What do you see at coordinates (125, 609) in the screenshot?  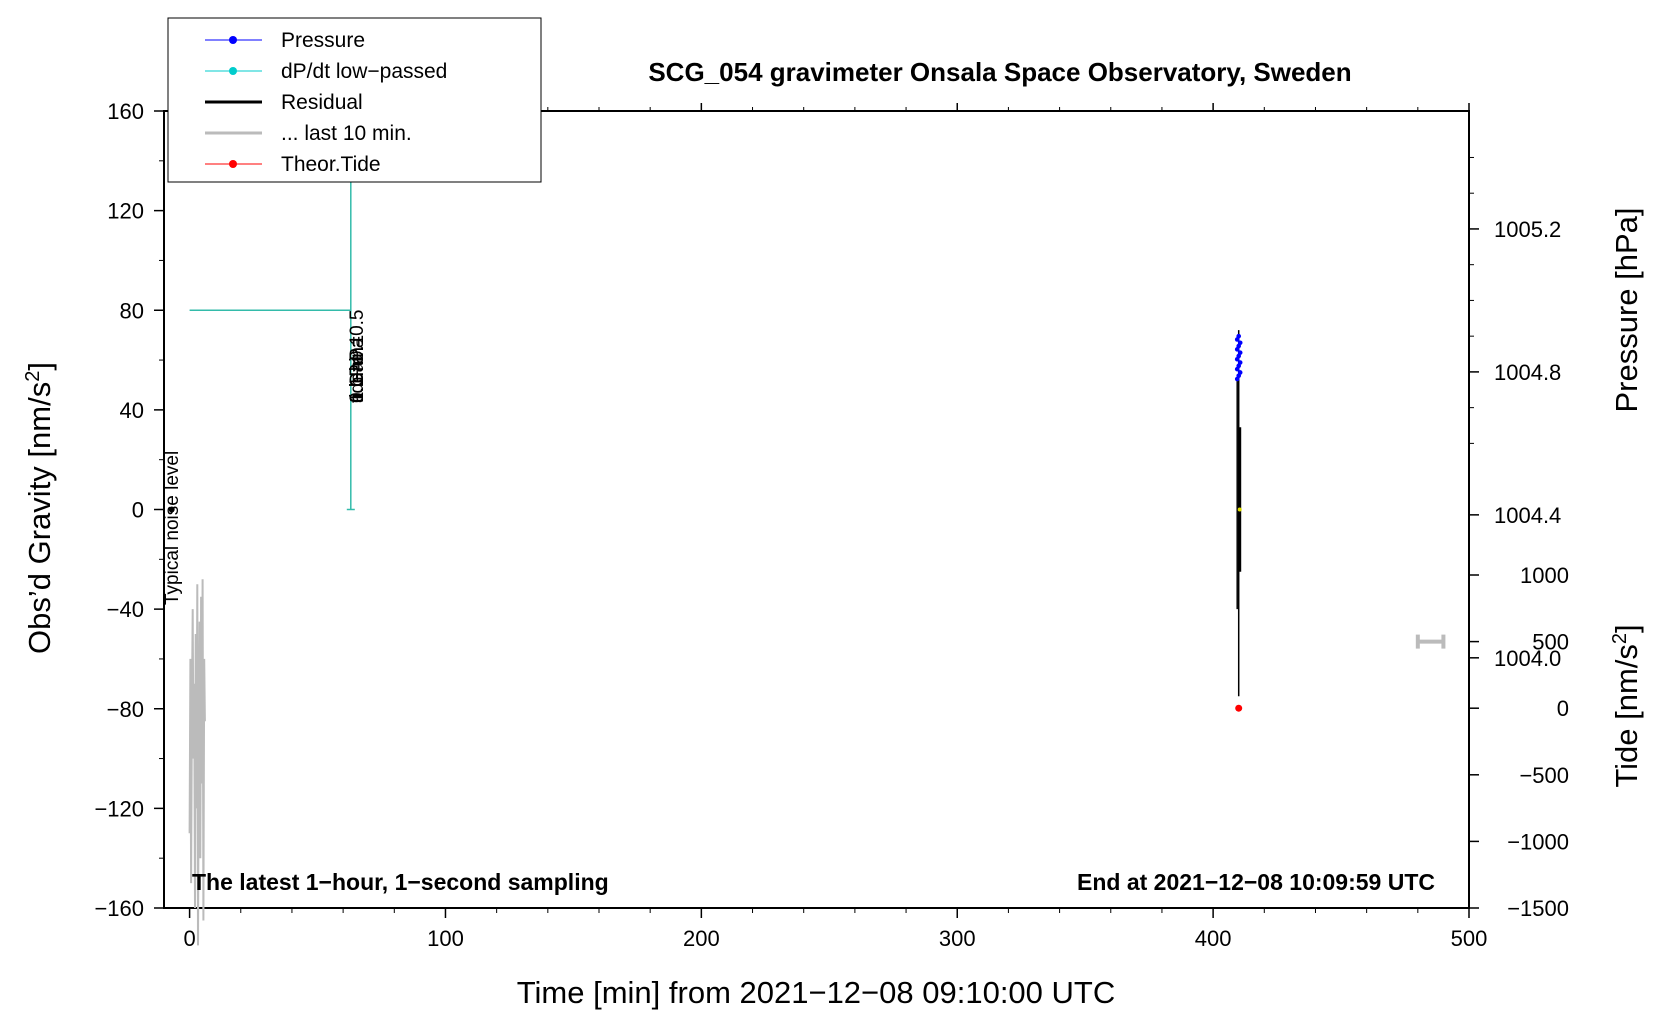 I see `y-tick-label: −40` at bounding box center [125, 609].